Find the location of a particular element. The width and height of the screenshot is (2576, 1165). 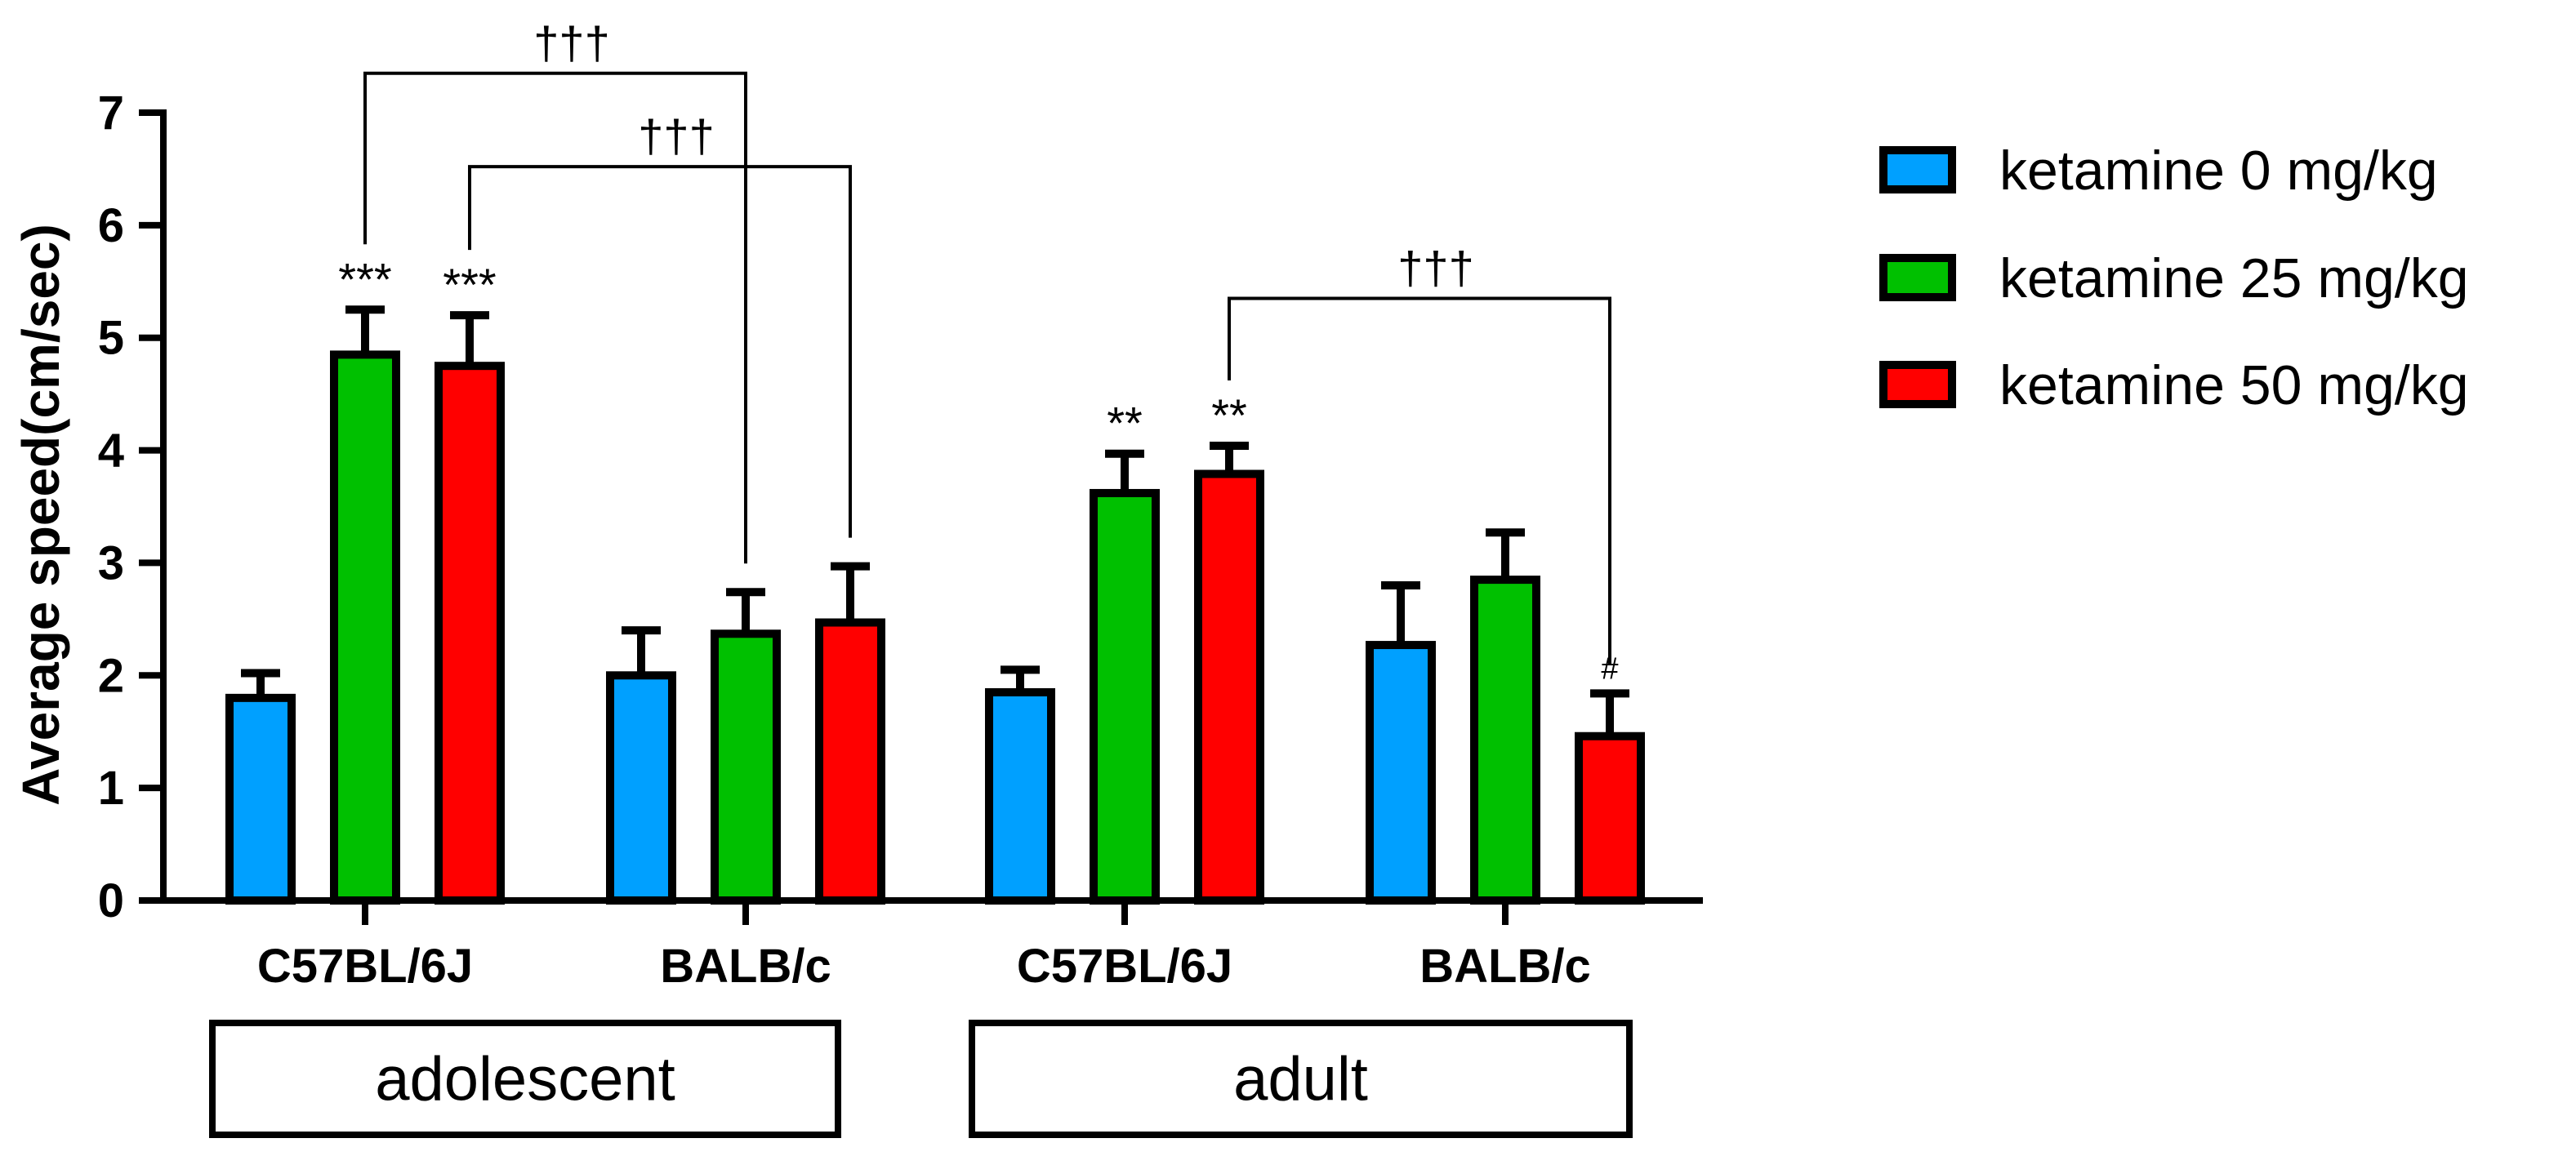

y-tick-label: 6 is located at coordinates (111, 225).